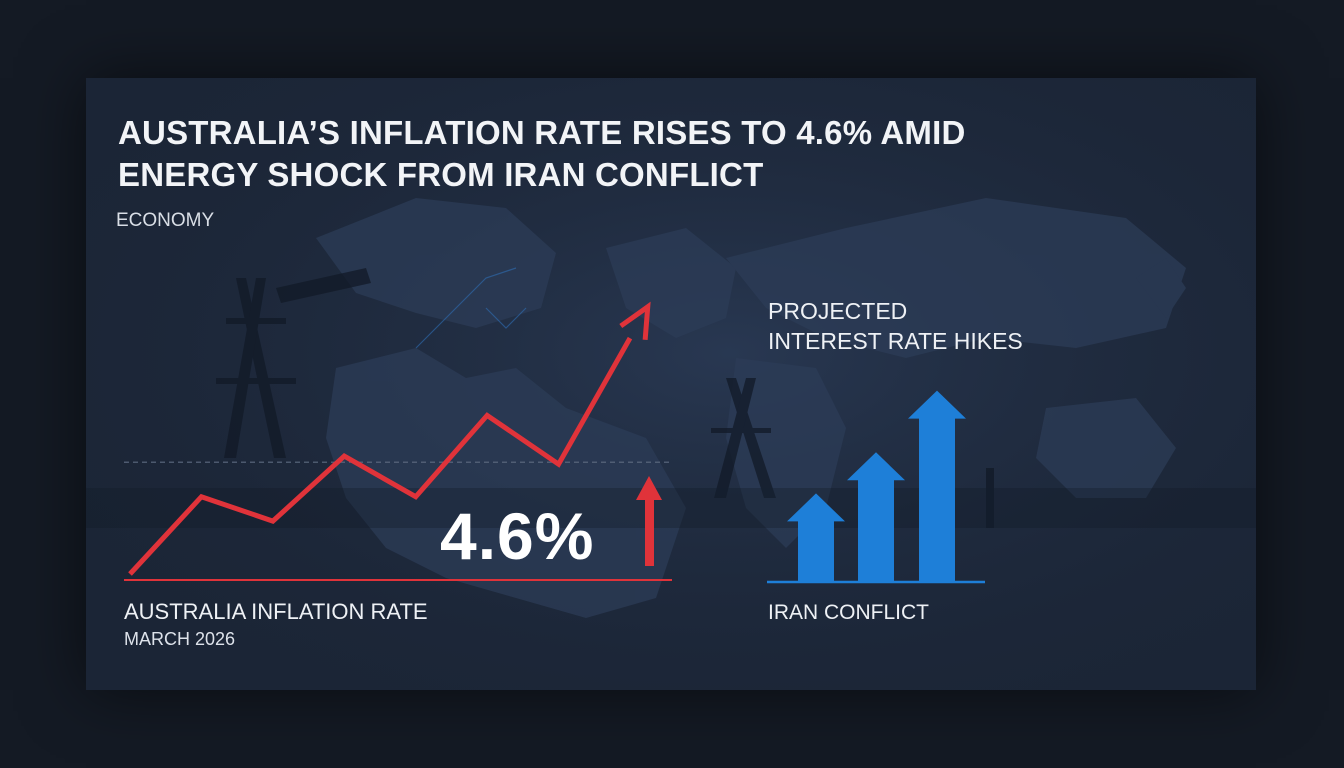  Describe the element at coordinates (441, 174) in the screenshot. I see `headline-line-2: ENERGY SHOCK FROM IRAN CONFLICT` at that location.